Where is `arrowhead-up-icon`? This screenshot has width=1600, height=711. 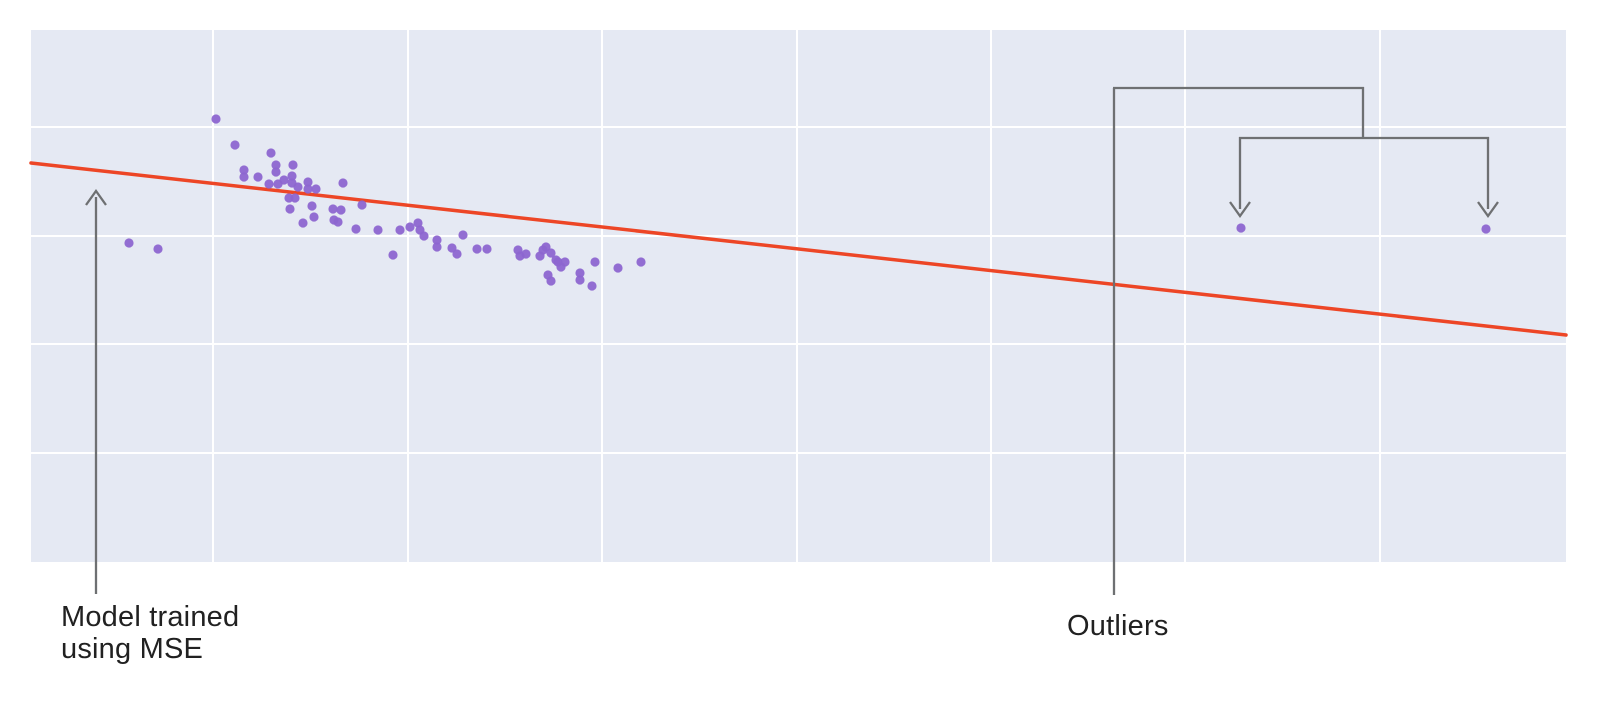
arrowhead-up-icon is located at coordinates (96, 197).